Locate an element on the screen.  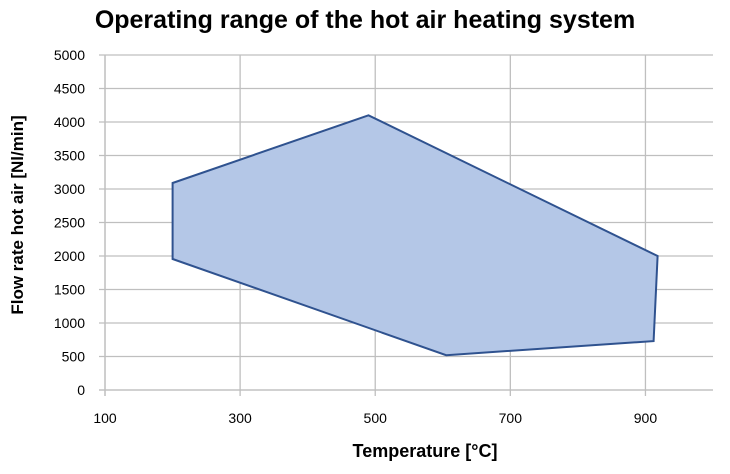
y-tick-label: 5000 is located at coordinates (69, 55).